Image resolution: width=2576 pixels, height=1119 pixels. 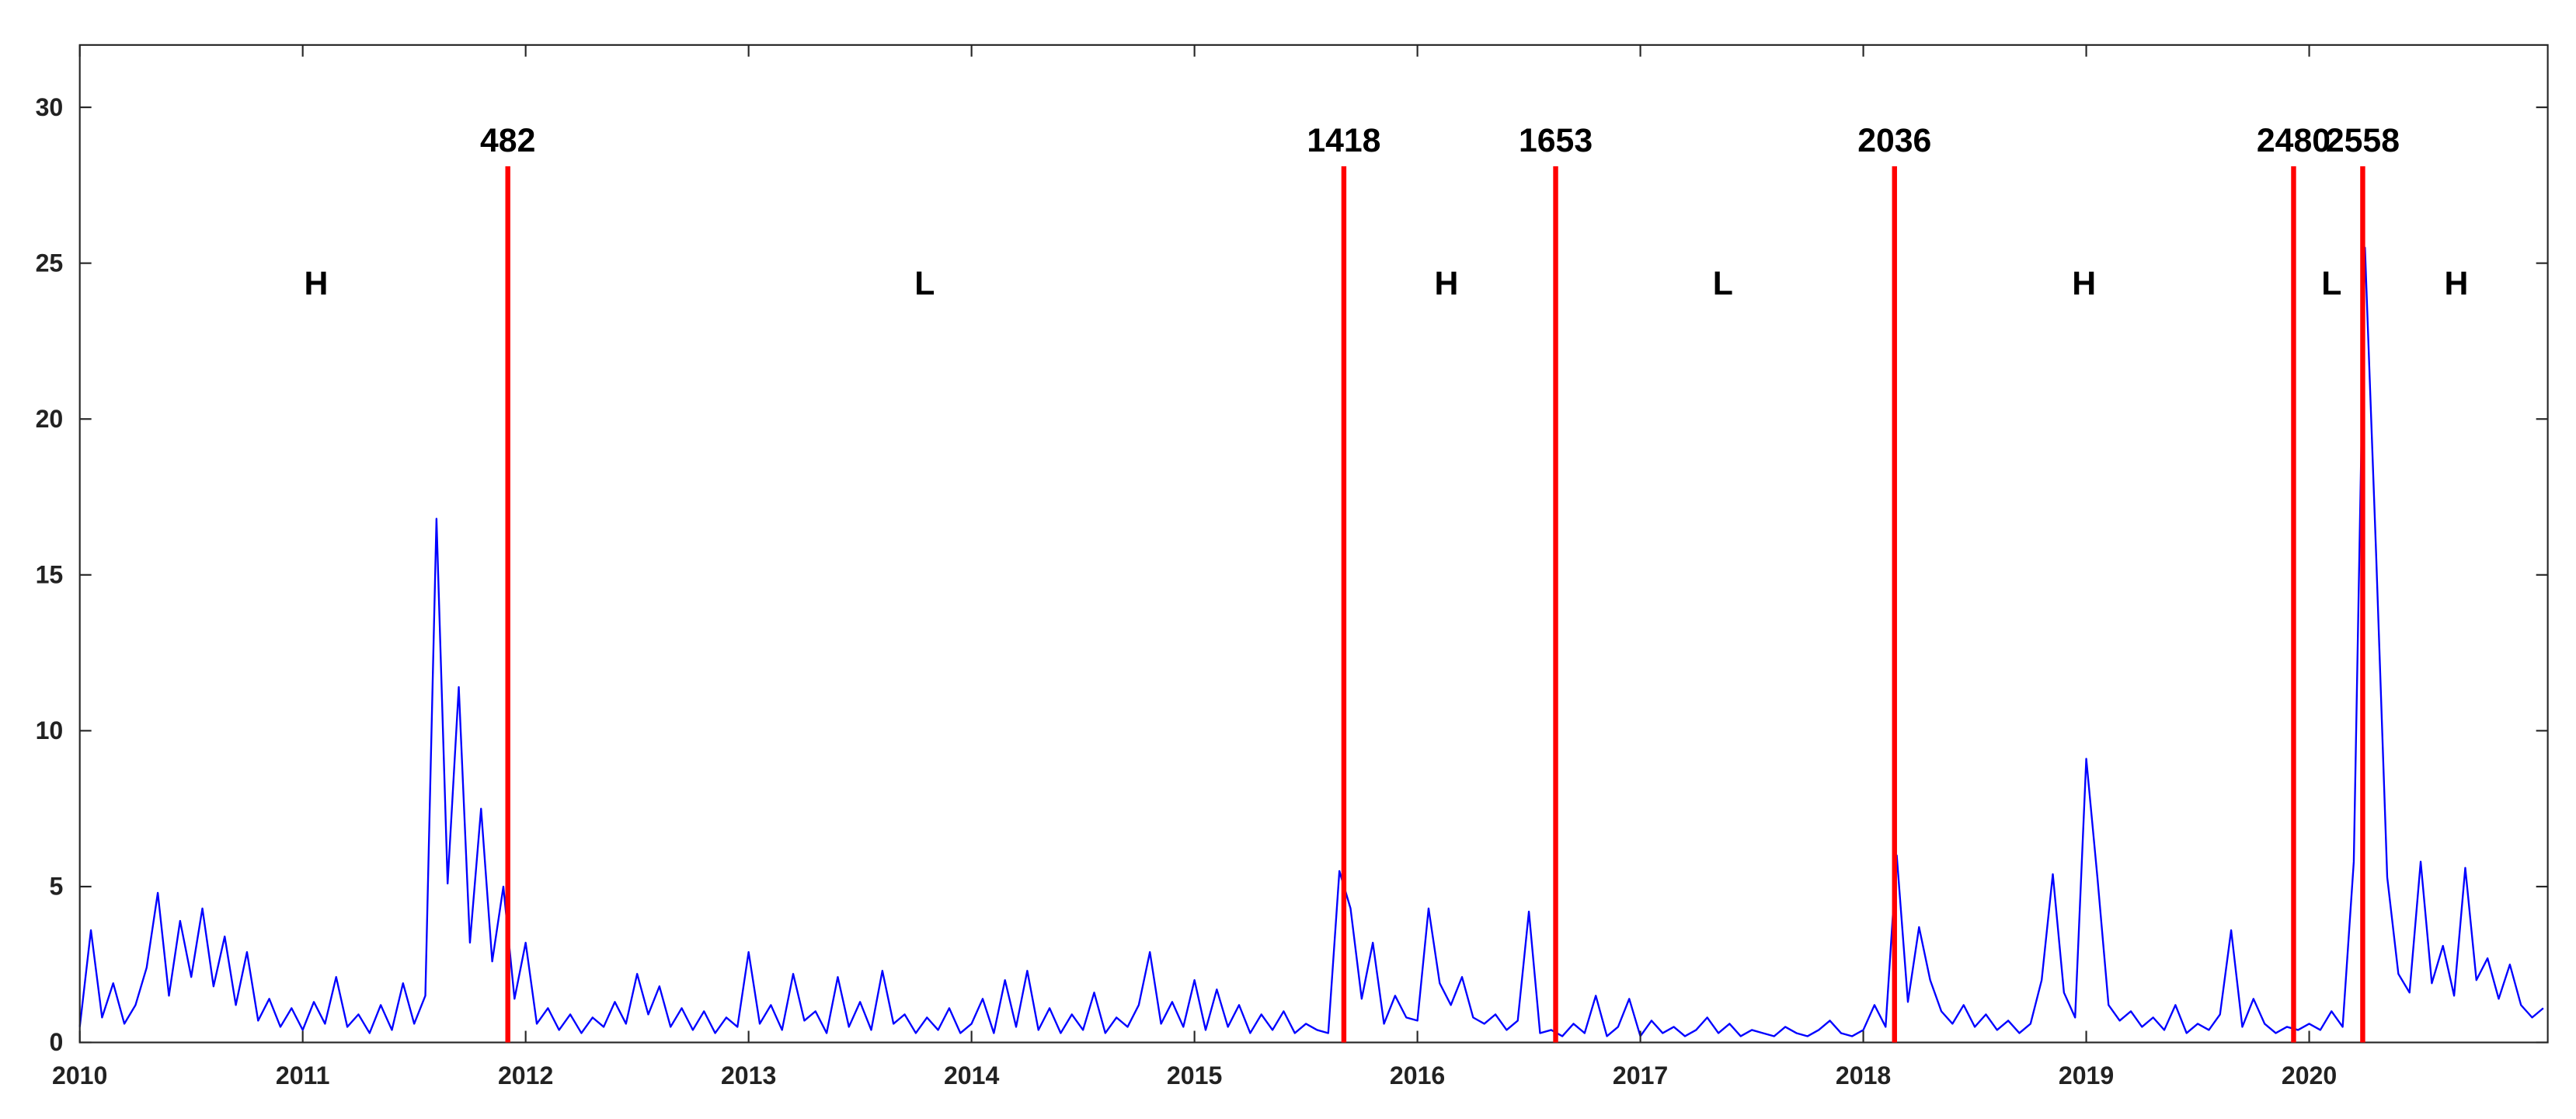 I want to click on x-tick-label: 2015, so click(x=1194, y=1075).